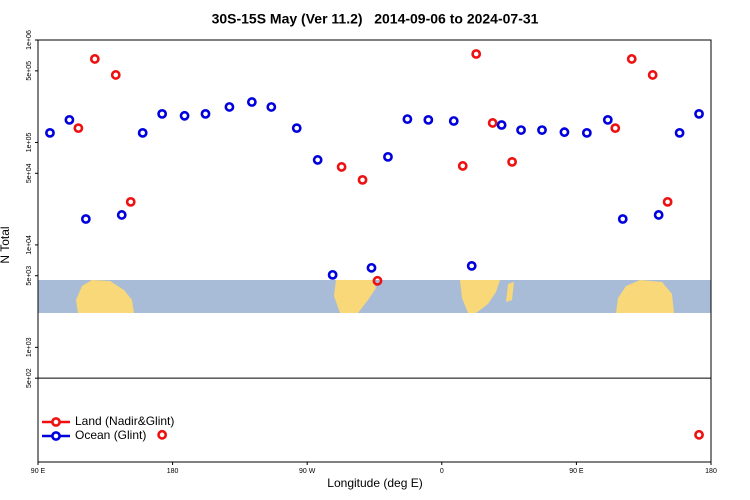  I want to click on x-axis-label: Longitude (deg E), so click(374, 483).